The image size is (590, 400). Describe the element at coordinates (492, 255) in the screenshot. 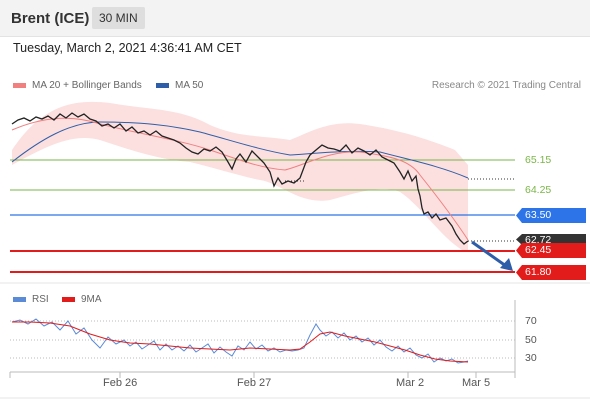

I see `arrow-down-right-icon` at that location.